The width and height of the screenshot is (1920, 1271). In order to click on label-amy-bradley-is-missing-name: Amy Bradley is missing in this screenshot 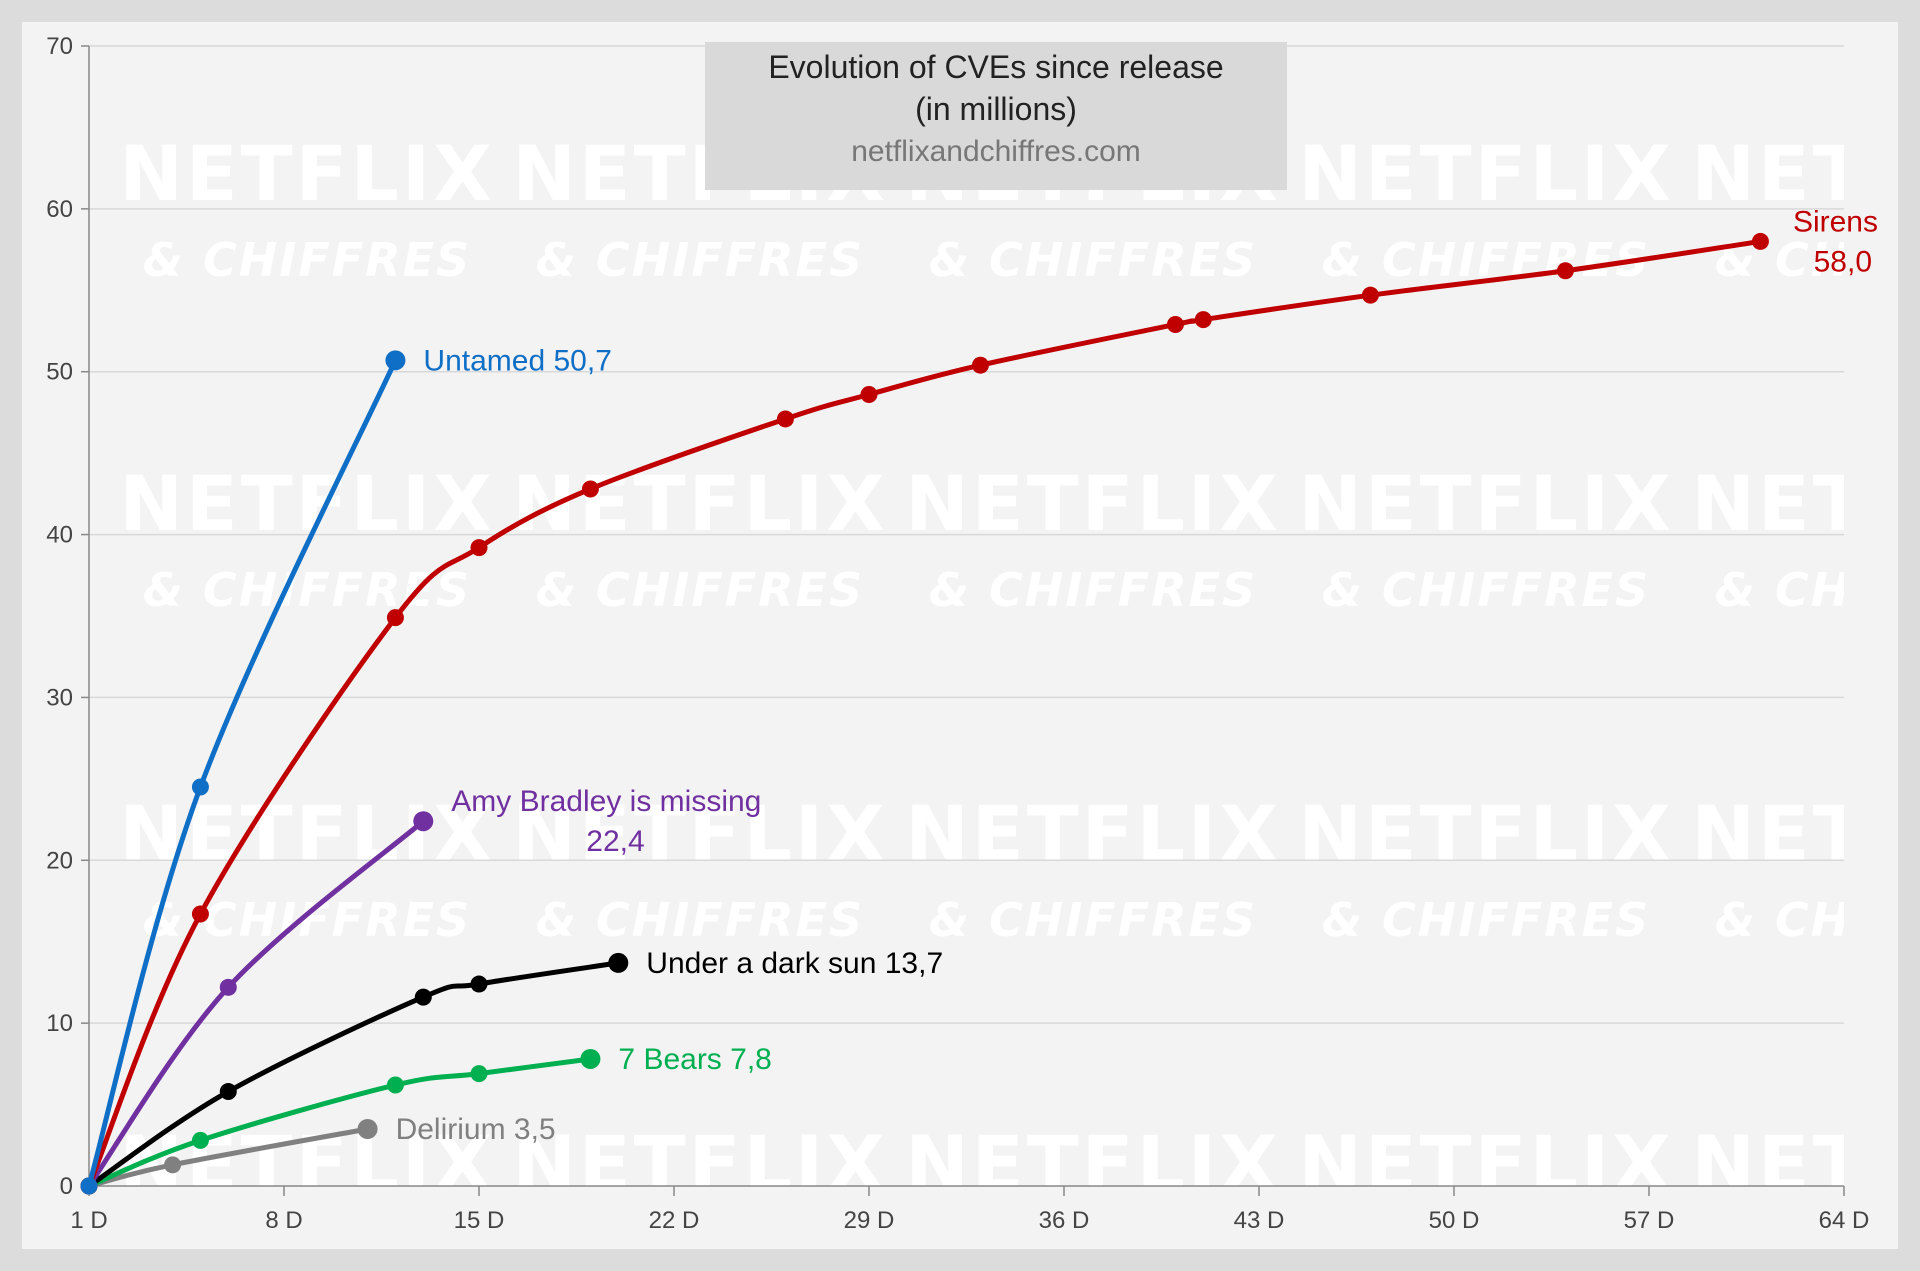, I will do `click(606, 801)`.